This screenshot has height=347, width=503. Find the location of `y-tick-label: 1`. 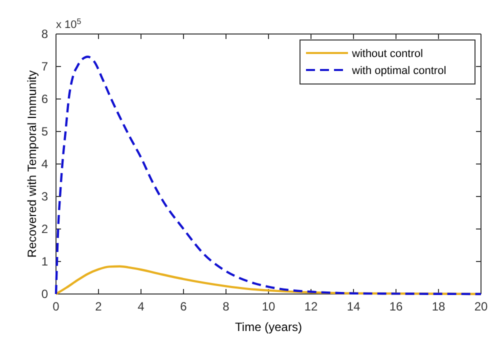

y-tick-label: 1 is located at coordinates (44, 261).